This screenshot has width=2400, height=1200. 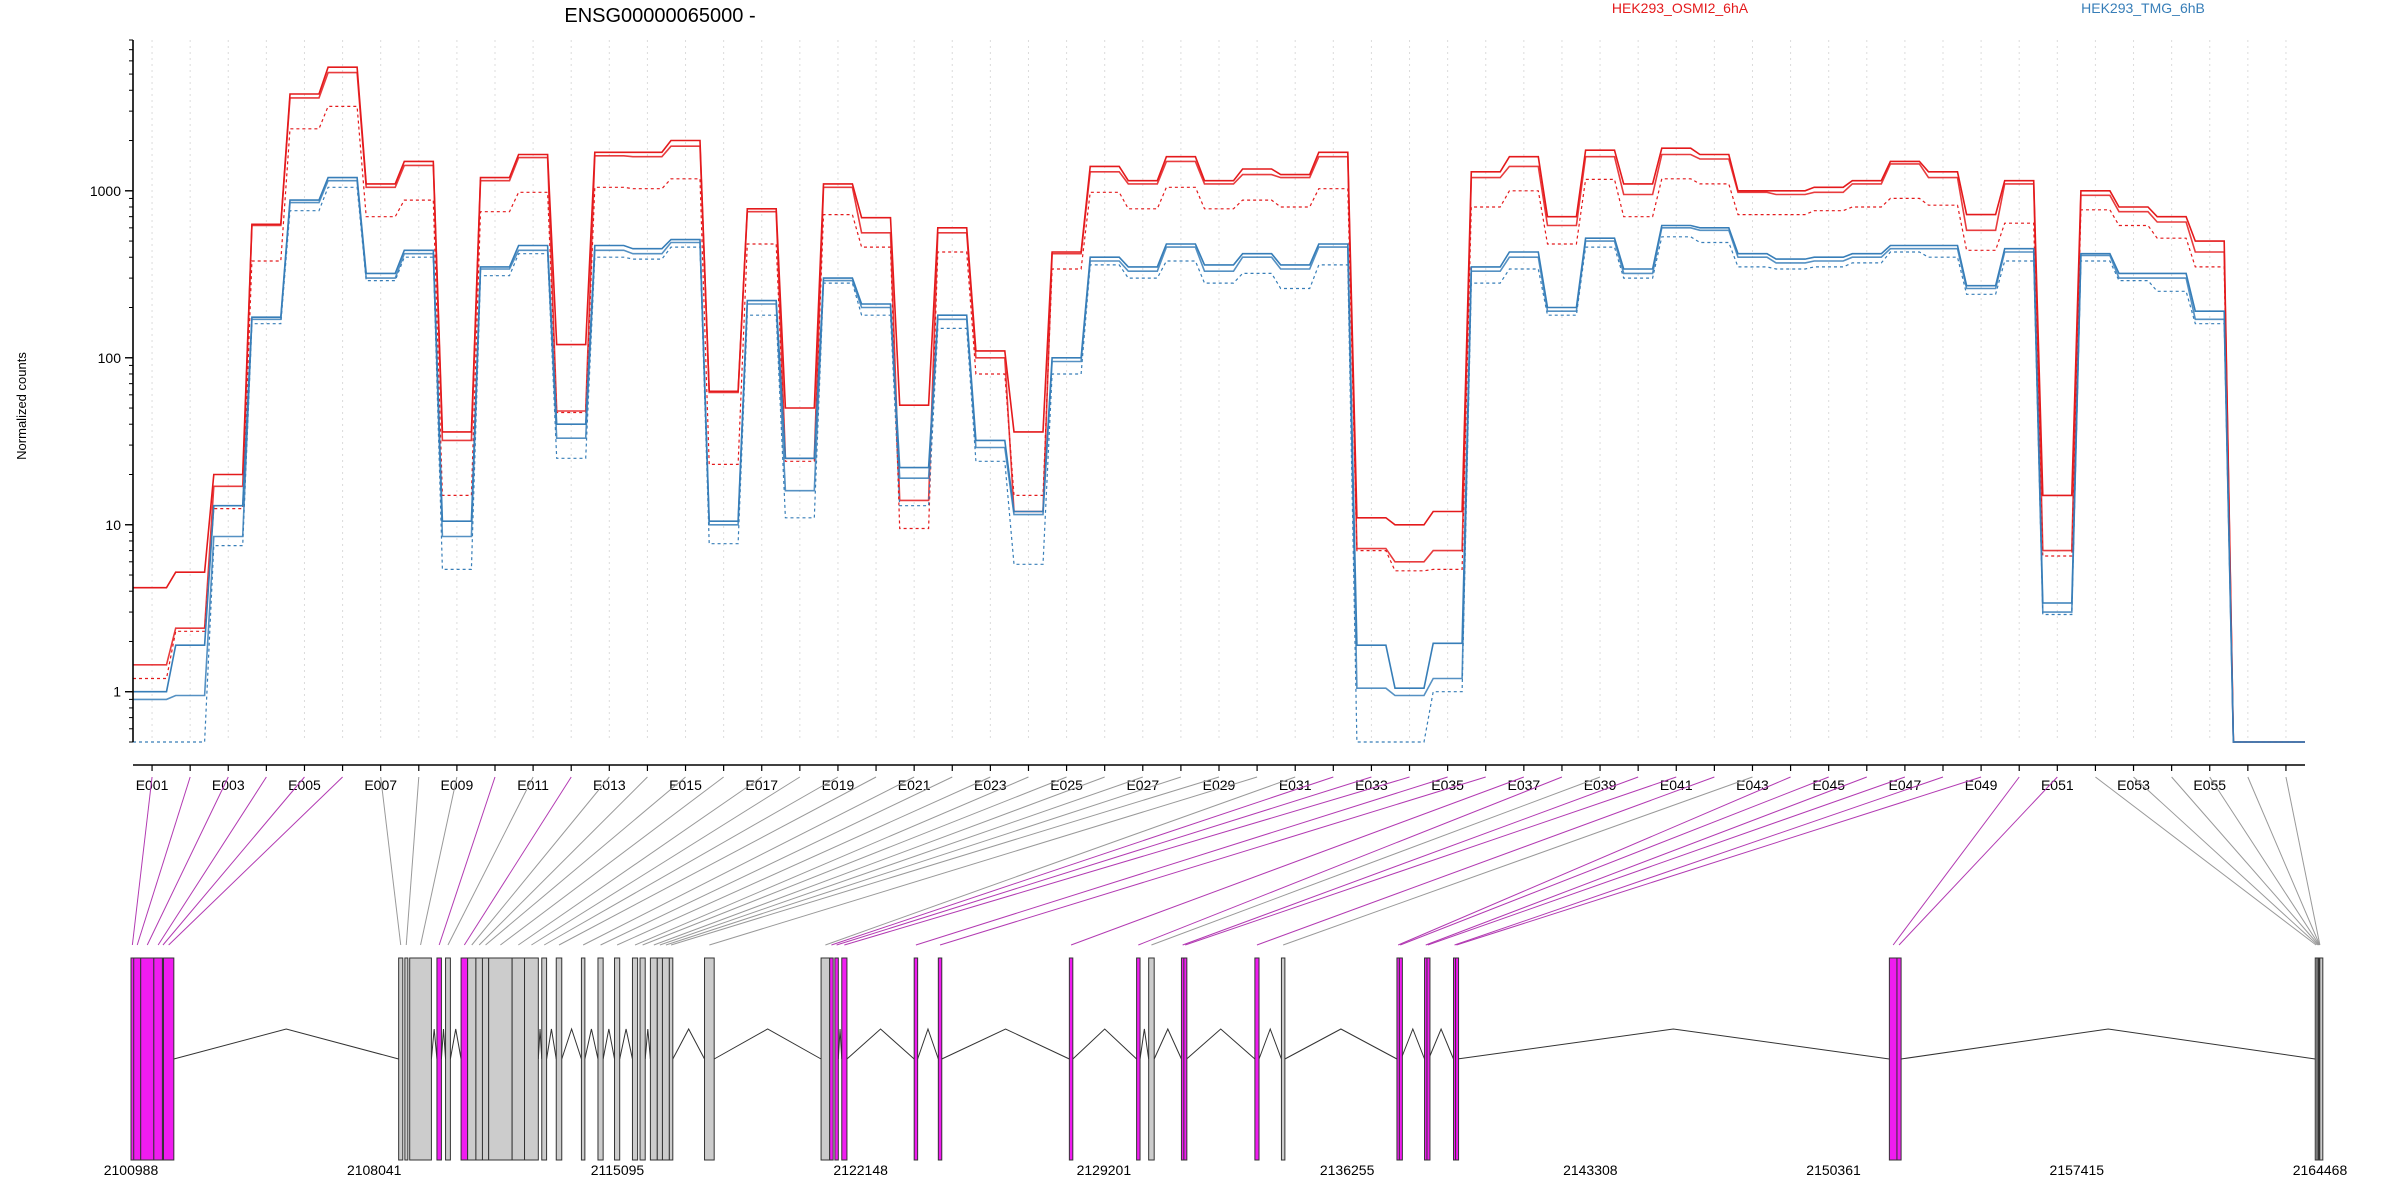 What do you see at coordinates (838, 785) in the screenshot?
I see `x-tick-label: E019` at bounding box center [838, 785].